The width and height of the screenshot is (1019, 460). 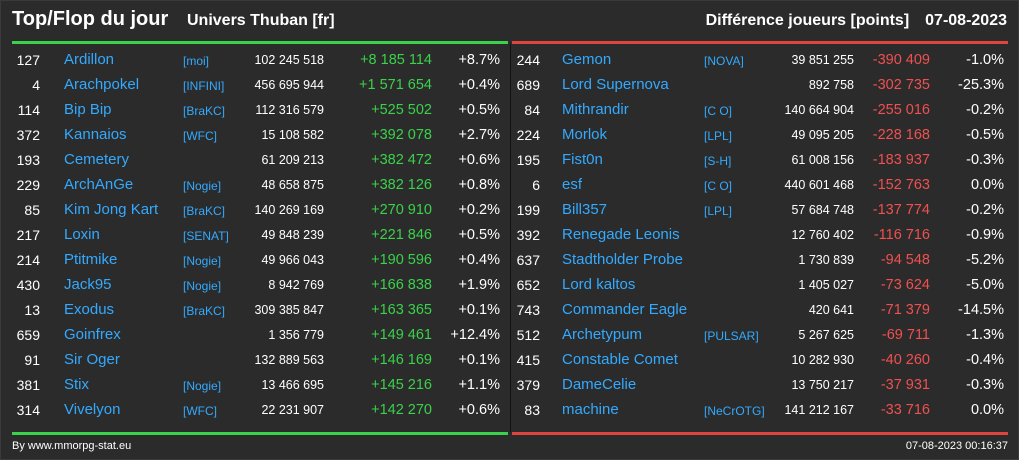 What do you see at coordinates (72, 446) in the screenshot?
I see `footer-source-link: By www.mmorpg-stat.eu` at bounding box center [72, 446].